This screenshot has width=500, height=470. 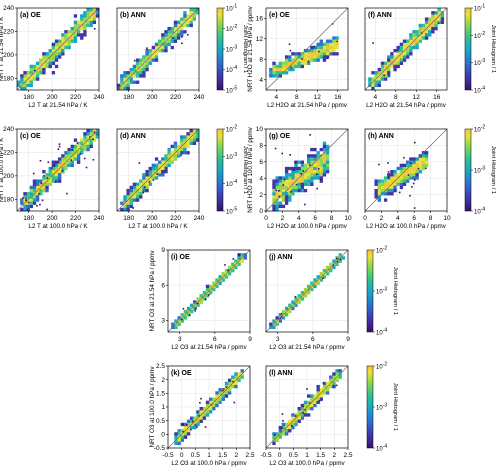 I want to click on x-tick-label: 240, so click(x=99, y=97).